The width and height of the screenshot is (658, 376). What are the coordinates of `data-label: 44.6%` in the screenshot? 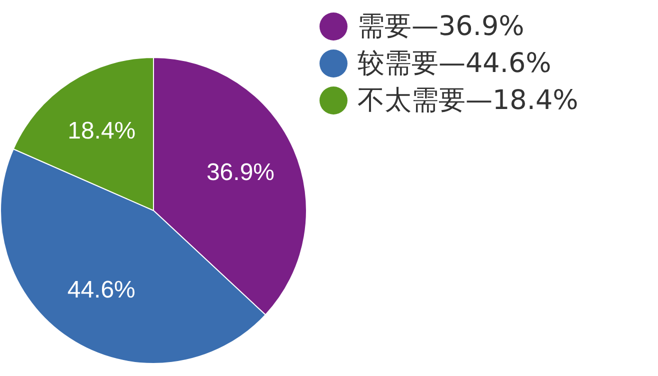 It's located at (101, 290).